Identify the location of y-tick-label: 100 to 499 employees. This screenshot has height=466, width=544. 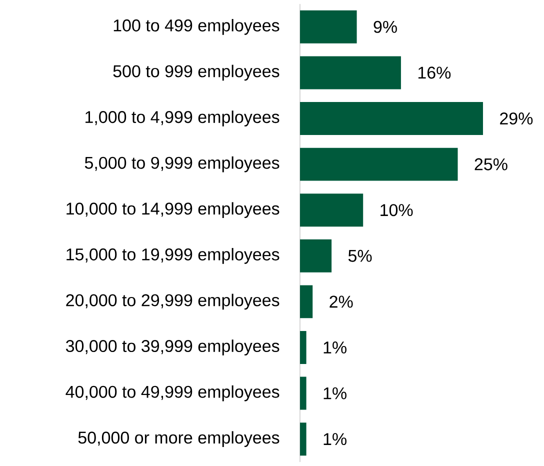
(197, 26).